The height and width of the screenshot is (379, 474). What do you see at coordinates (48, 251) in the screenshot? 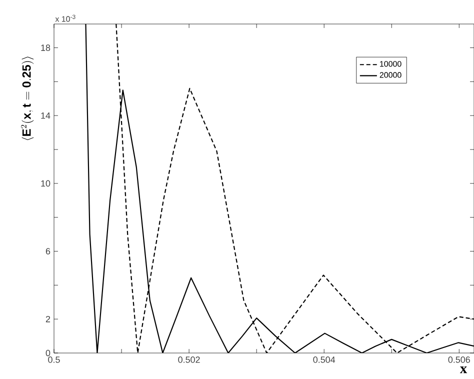
I see `y-tick-label: 6` at bounding box center [48, 251].